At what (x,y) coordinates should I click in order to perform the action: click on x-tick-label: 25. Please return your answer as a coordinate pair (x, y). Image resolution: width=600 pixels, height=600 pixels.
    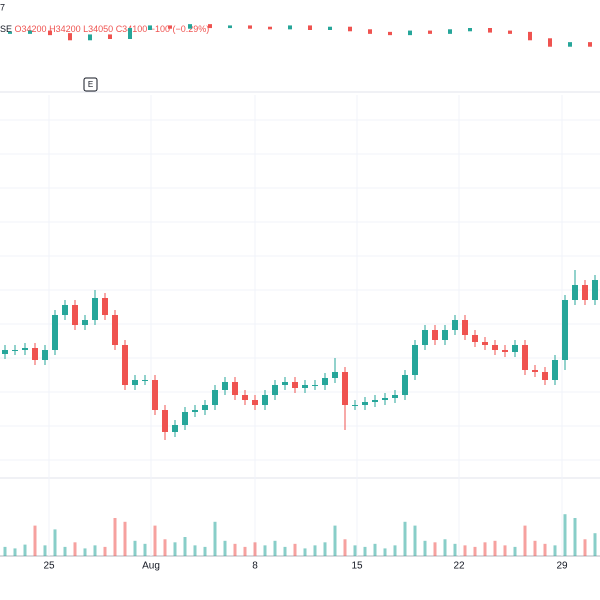
    Looking at the image, I should click on (49, 566).